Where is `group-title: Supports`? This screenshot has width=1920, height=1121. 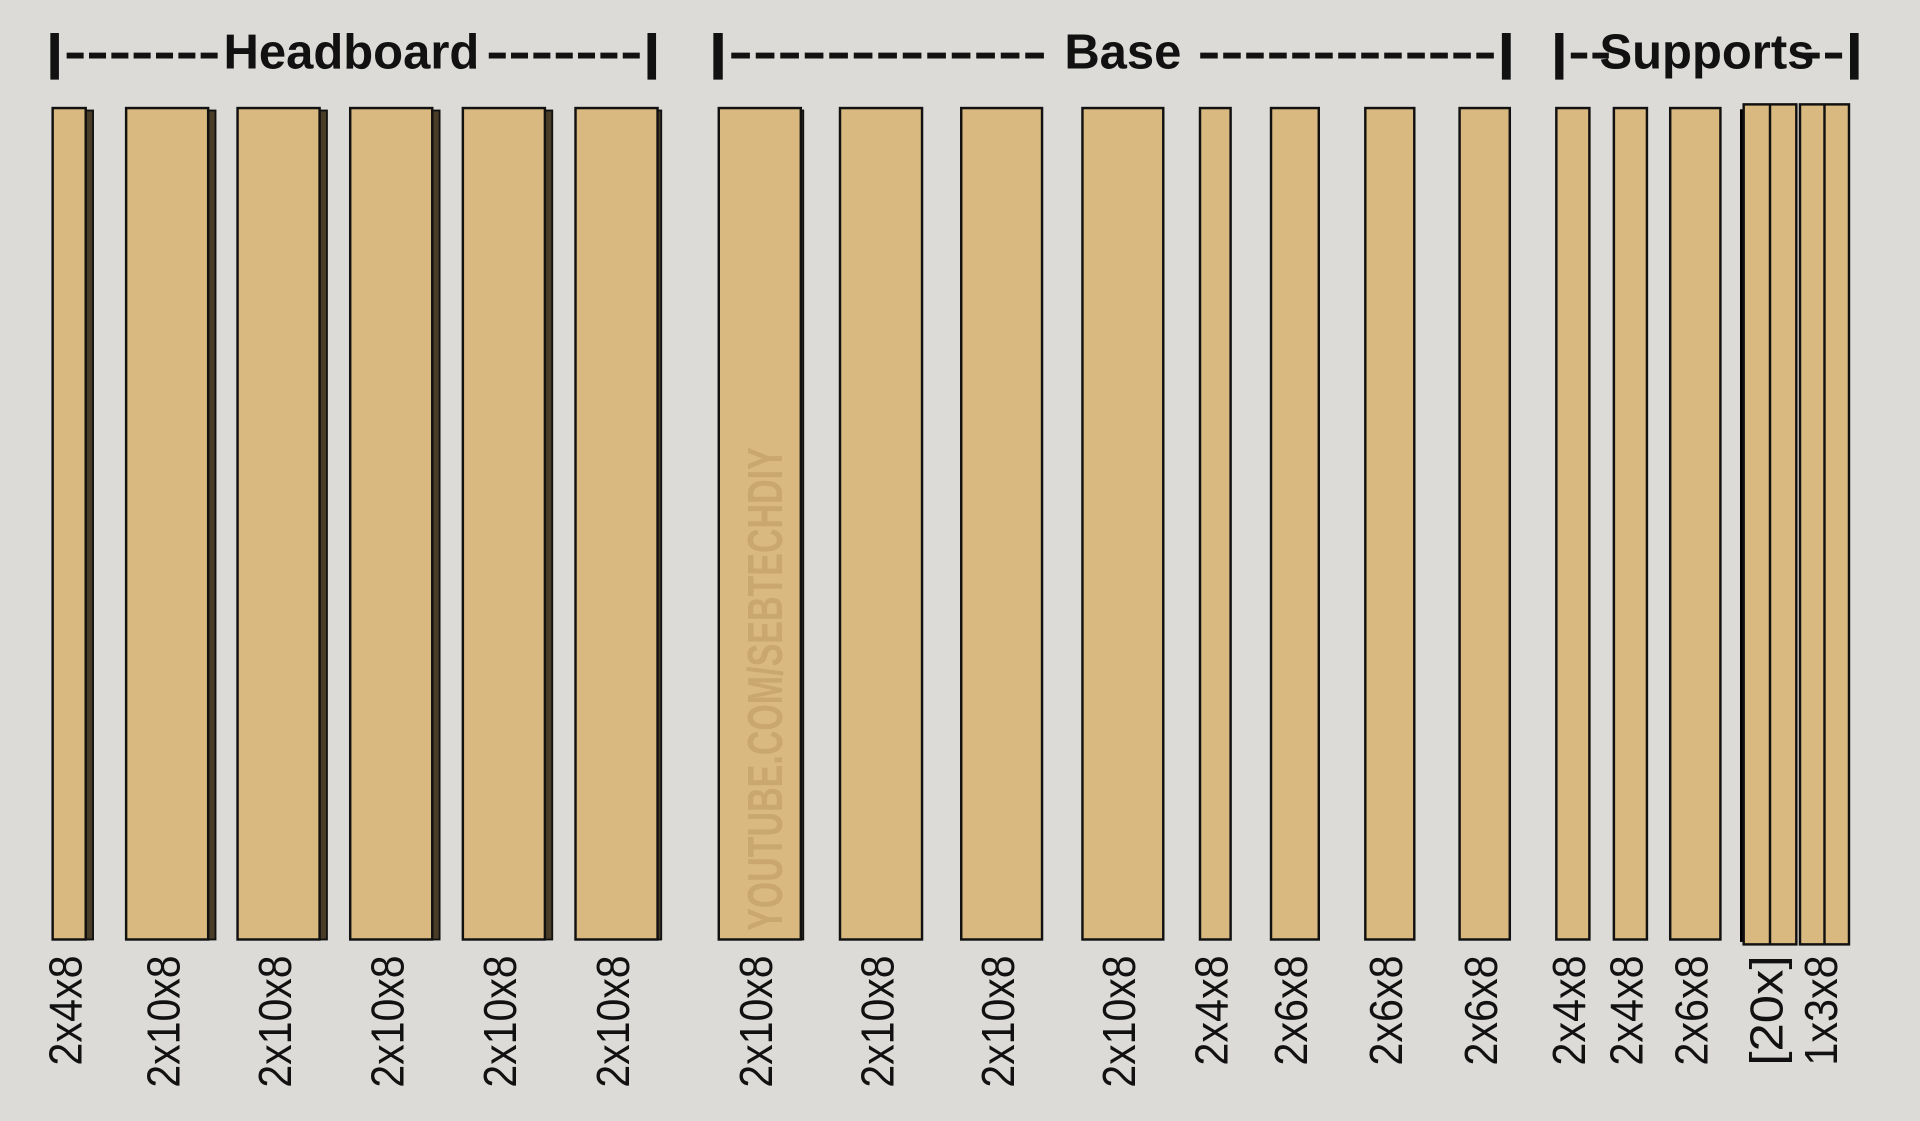
group-title: Supports is located at coordinates (1706, 52).